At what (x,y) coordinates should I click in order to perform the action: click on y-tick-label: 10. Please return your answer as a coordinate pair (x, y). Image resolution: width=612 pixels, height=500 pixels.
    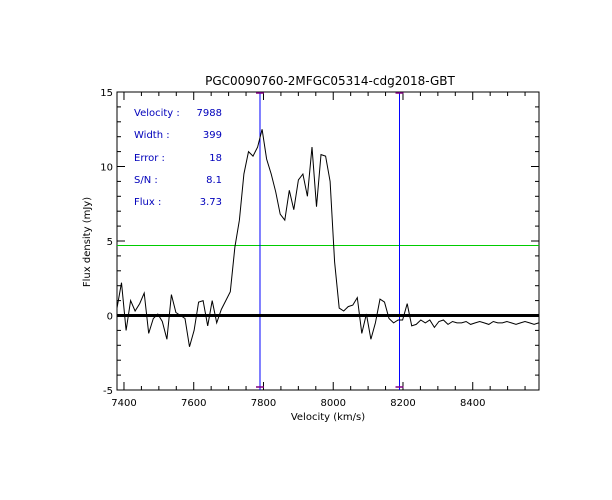
    Looking at the image, I should click on (106, 168).